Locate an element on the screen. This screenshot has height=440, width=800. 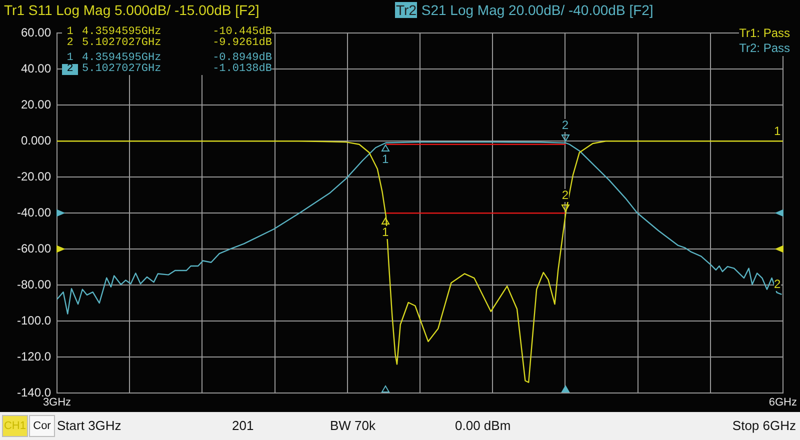
text: 2 5.1027027GHz -1.0138dB is located at coordinates (169, 69).